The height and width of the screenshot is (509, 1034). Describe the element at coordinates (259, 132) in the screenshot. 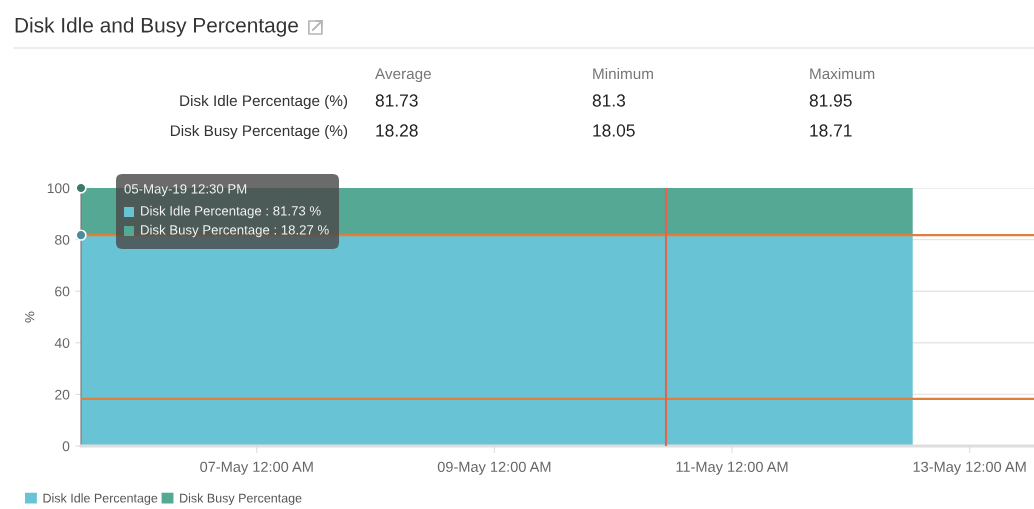

I see `category-label: Disk Busy Percentage (%)` at that location.